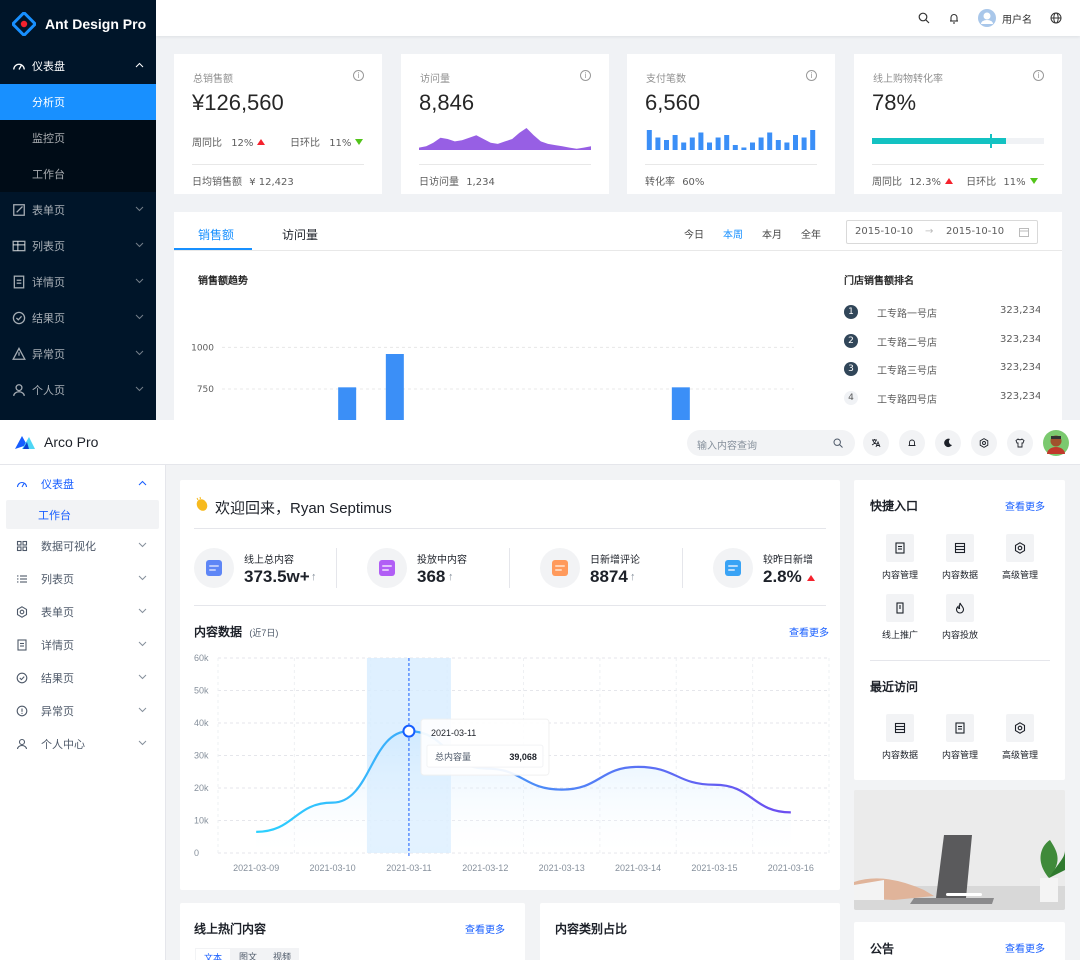 The width and height of the screenshot is (1080, 960). I want to click on menu-label: 详情页, so click(57, 645).